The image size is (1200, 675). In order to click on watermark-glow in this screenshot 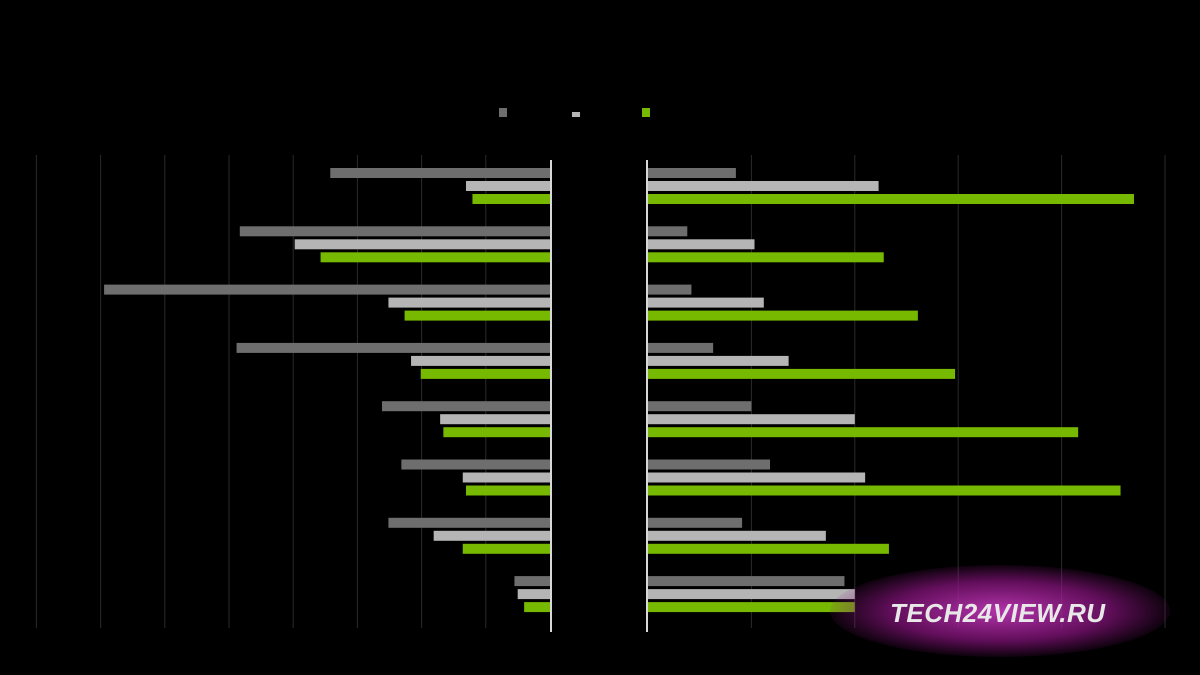, I will do `click(1000, 611)`.